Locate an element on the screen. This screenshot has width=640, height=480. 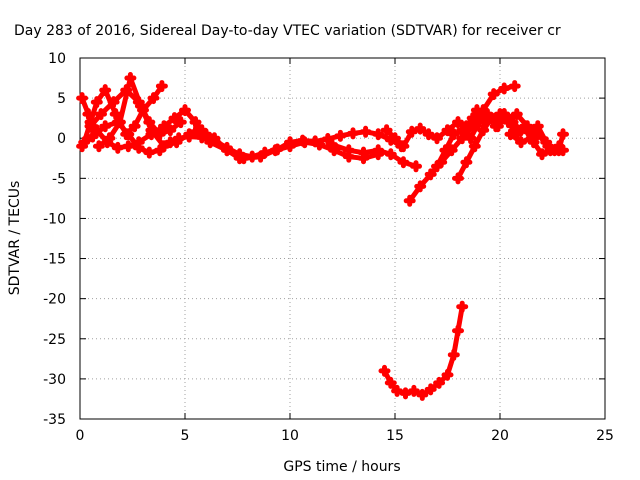
y-tick-label: -10 is located at coordinates (54, 219).